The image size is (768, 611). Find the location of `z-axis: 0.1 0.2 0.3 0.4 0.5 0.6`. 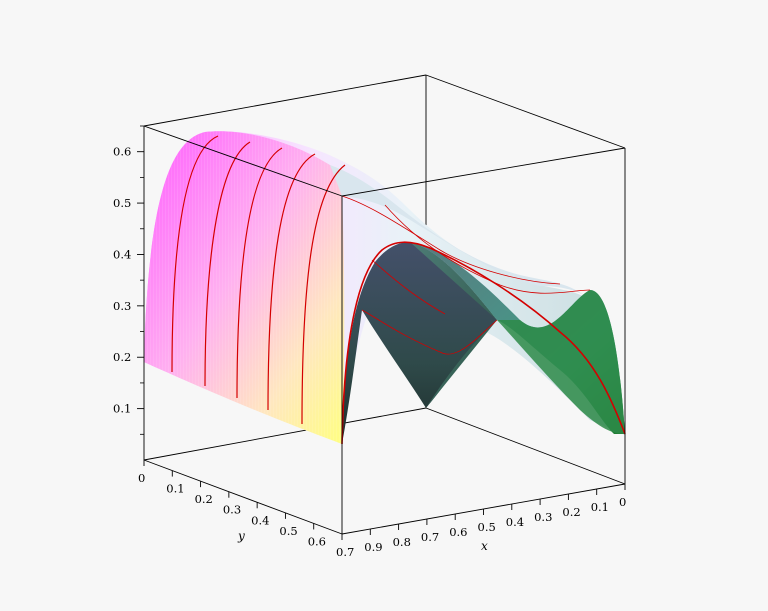

z-axis: 0.1 0.2 0.3 0.4 0.5 0.6 is located at coordinates (128, 280).